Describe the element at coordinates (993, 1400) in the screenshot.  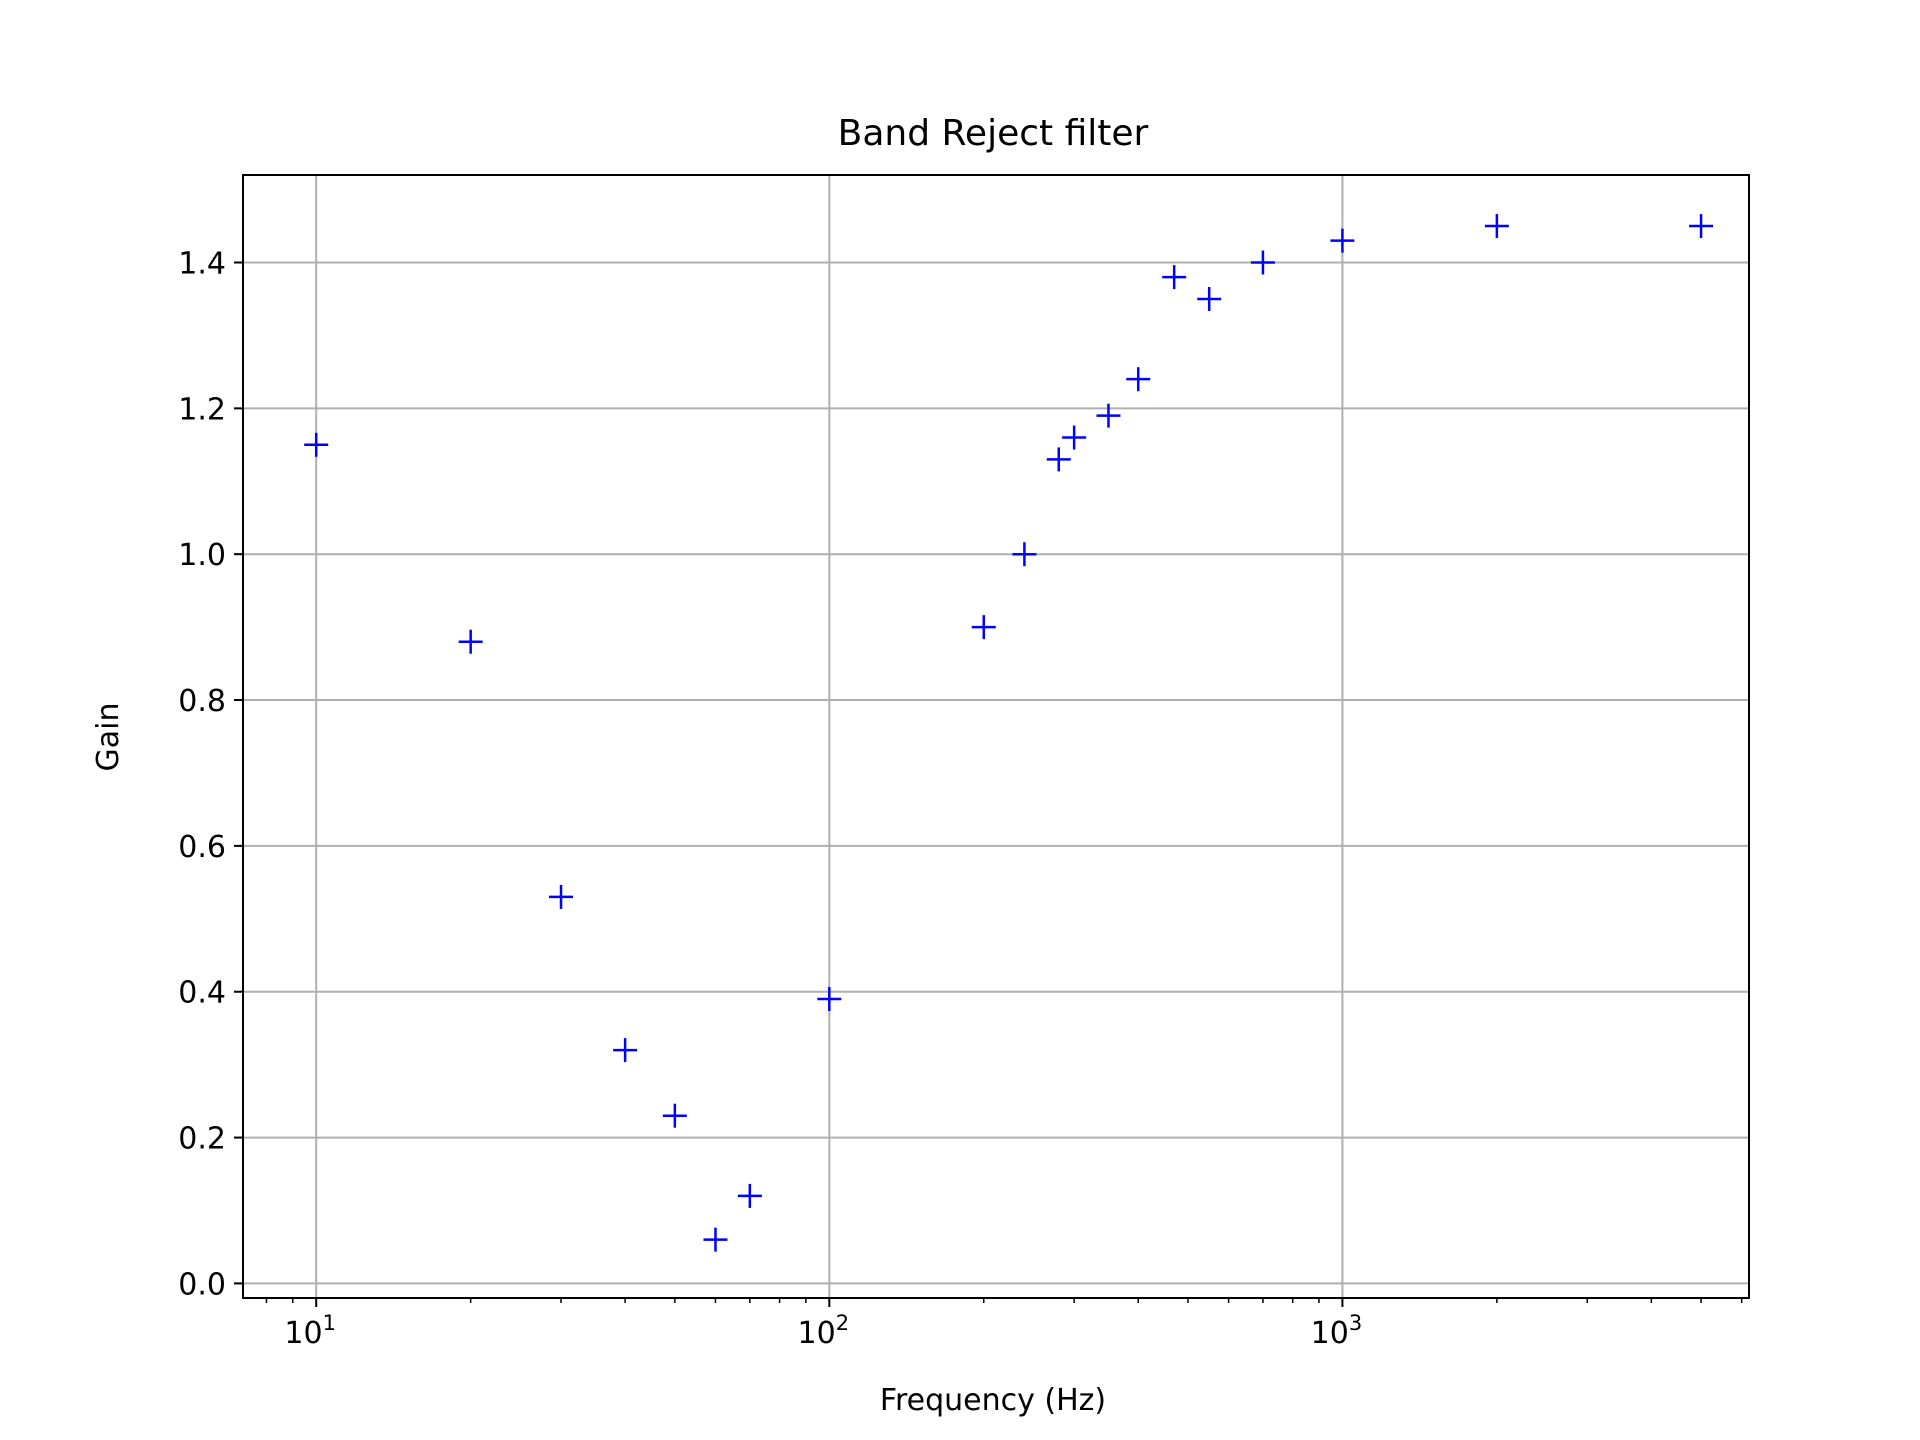
I see `x-axis-label: Frequency (Hz)` at that location.